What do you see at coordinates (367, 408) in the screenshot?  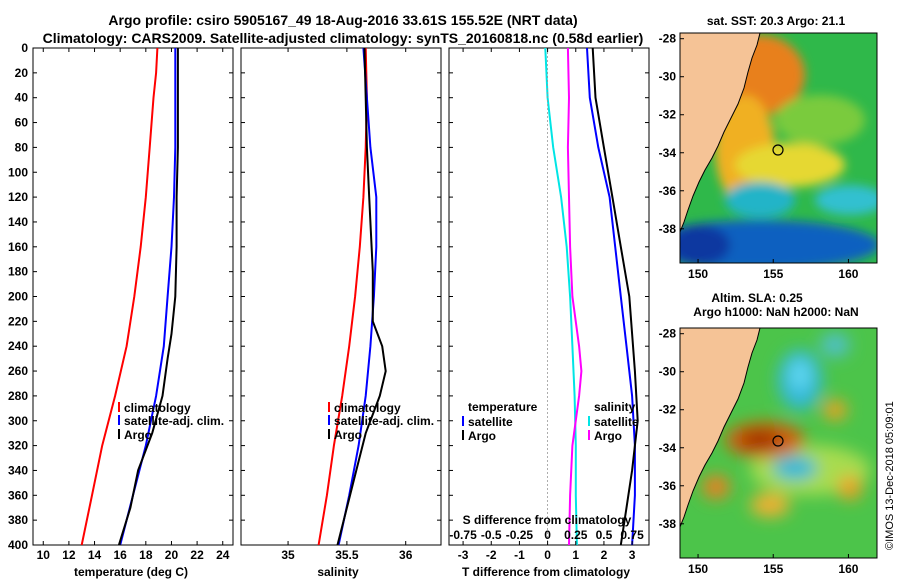 I see `legend-label-climatology: climatology` at bounding box center [367, 408].